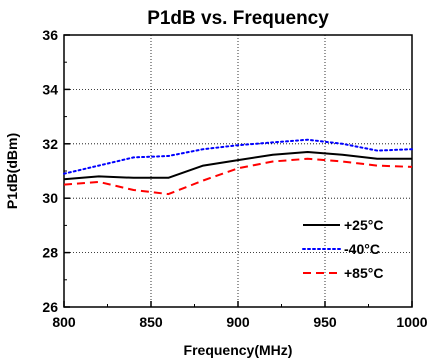  I want to click on x-axis-label: Frequency(MHz), so click(238, 350).